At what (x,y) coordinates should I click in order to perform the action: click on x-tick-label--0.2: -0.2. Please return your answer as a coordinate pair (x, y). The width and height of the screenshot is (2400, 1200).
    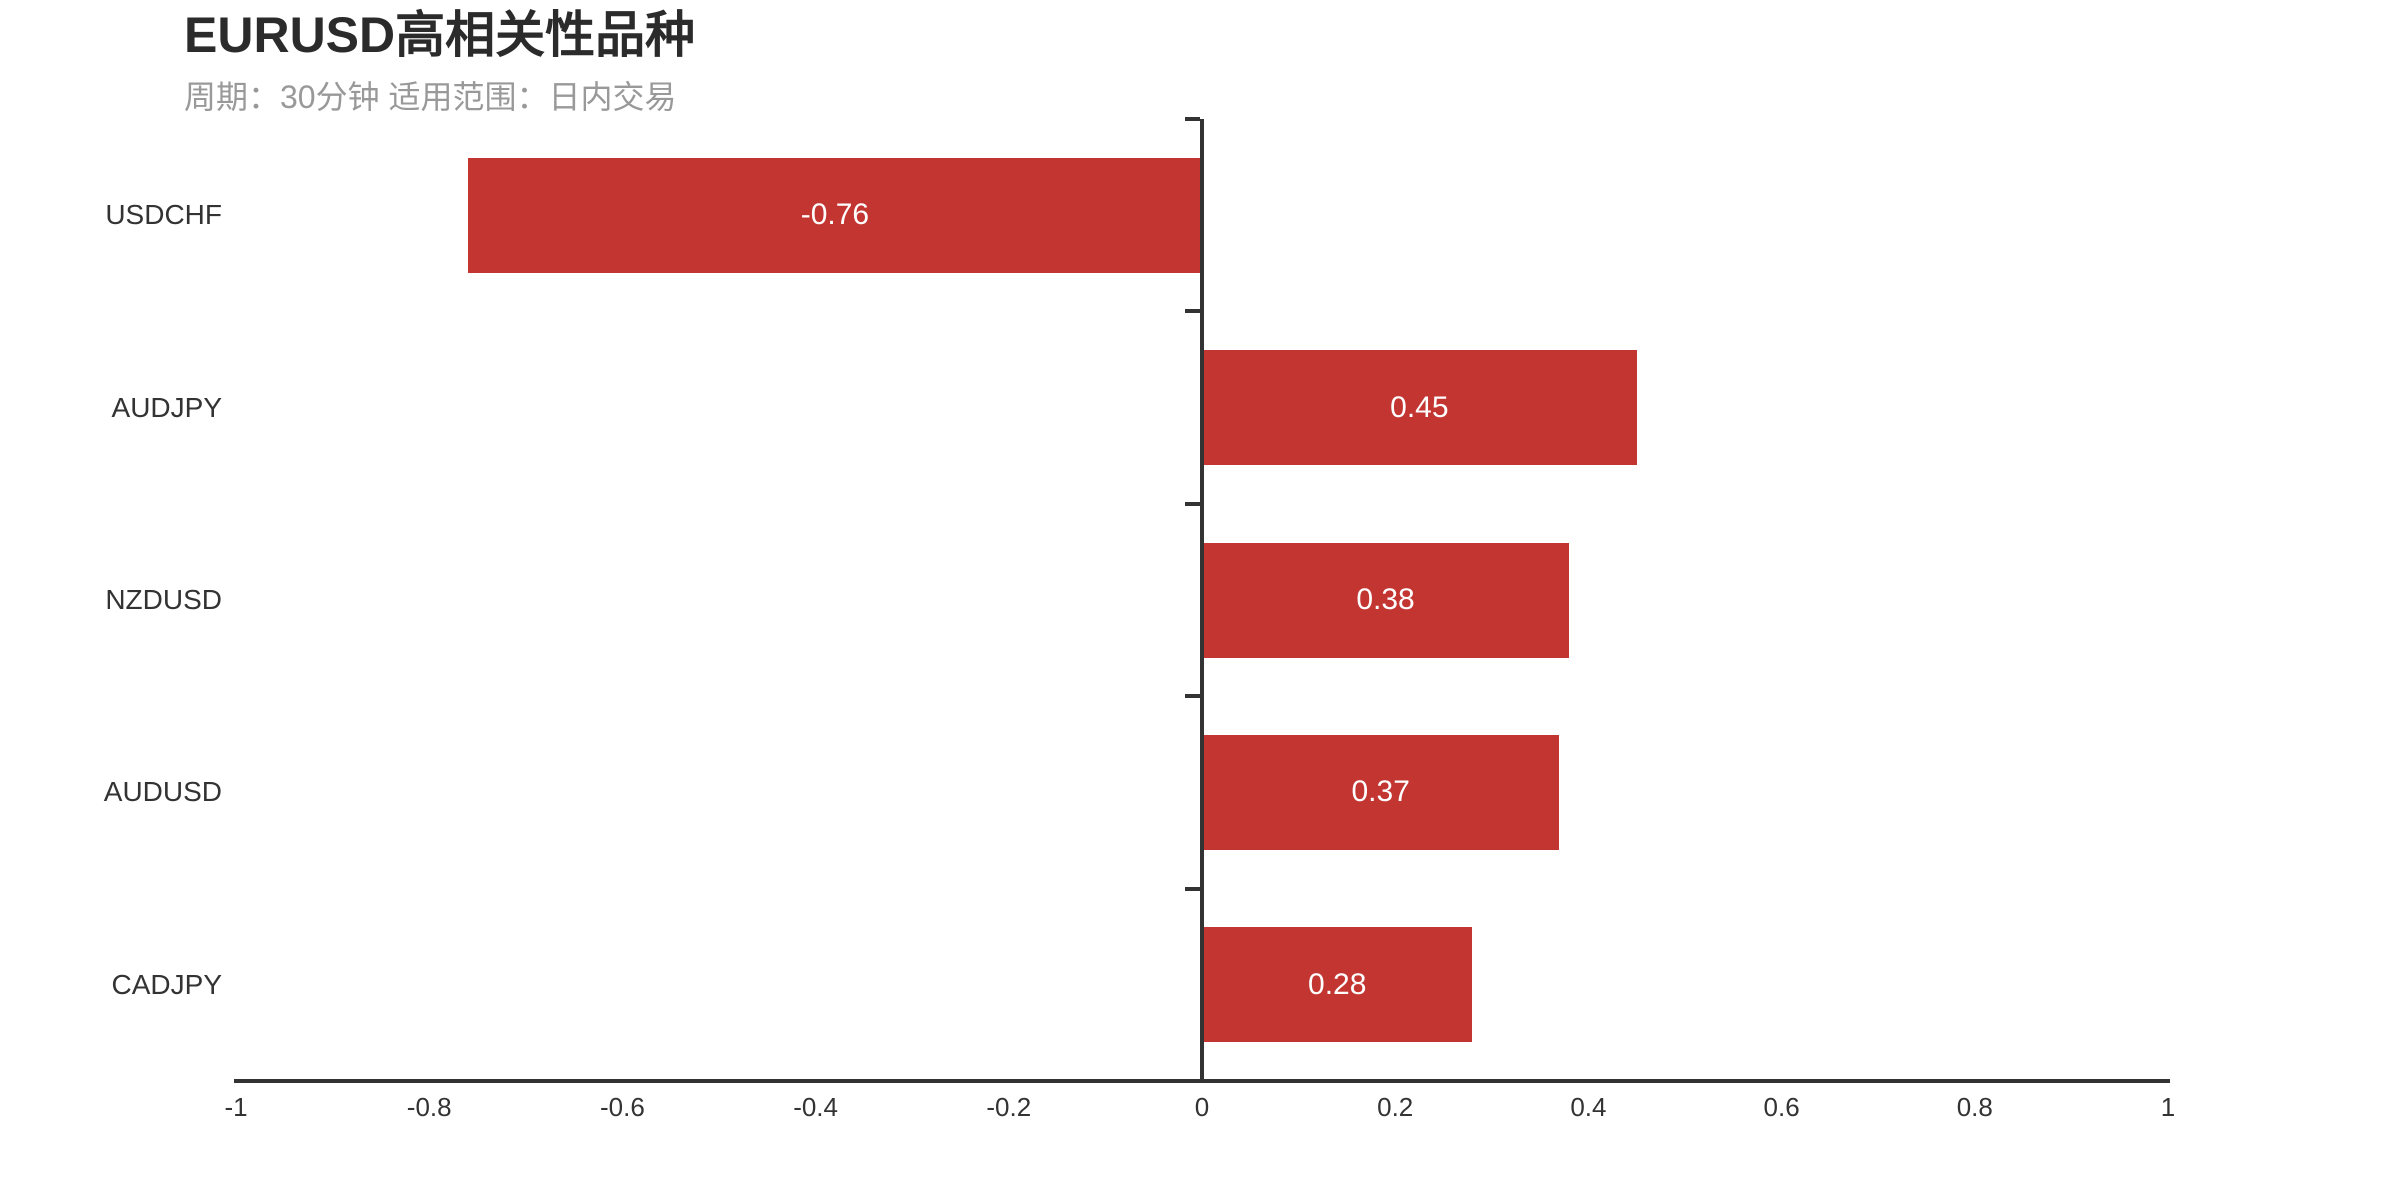
    Looking at the image, I should click on (1009, 1107).